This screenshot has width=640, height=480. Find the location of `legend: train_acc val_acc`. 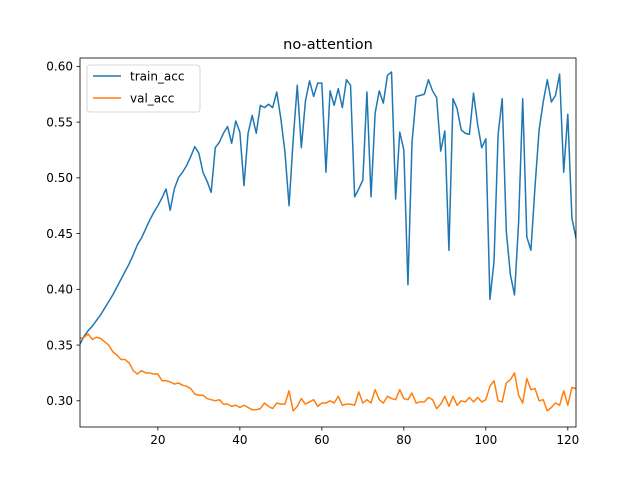

legend: train_acc val_acc is located at coordinates (143, 88).